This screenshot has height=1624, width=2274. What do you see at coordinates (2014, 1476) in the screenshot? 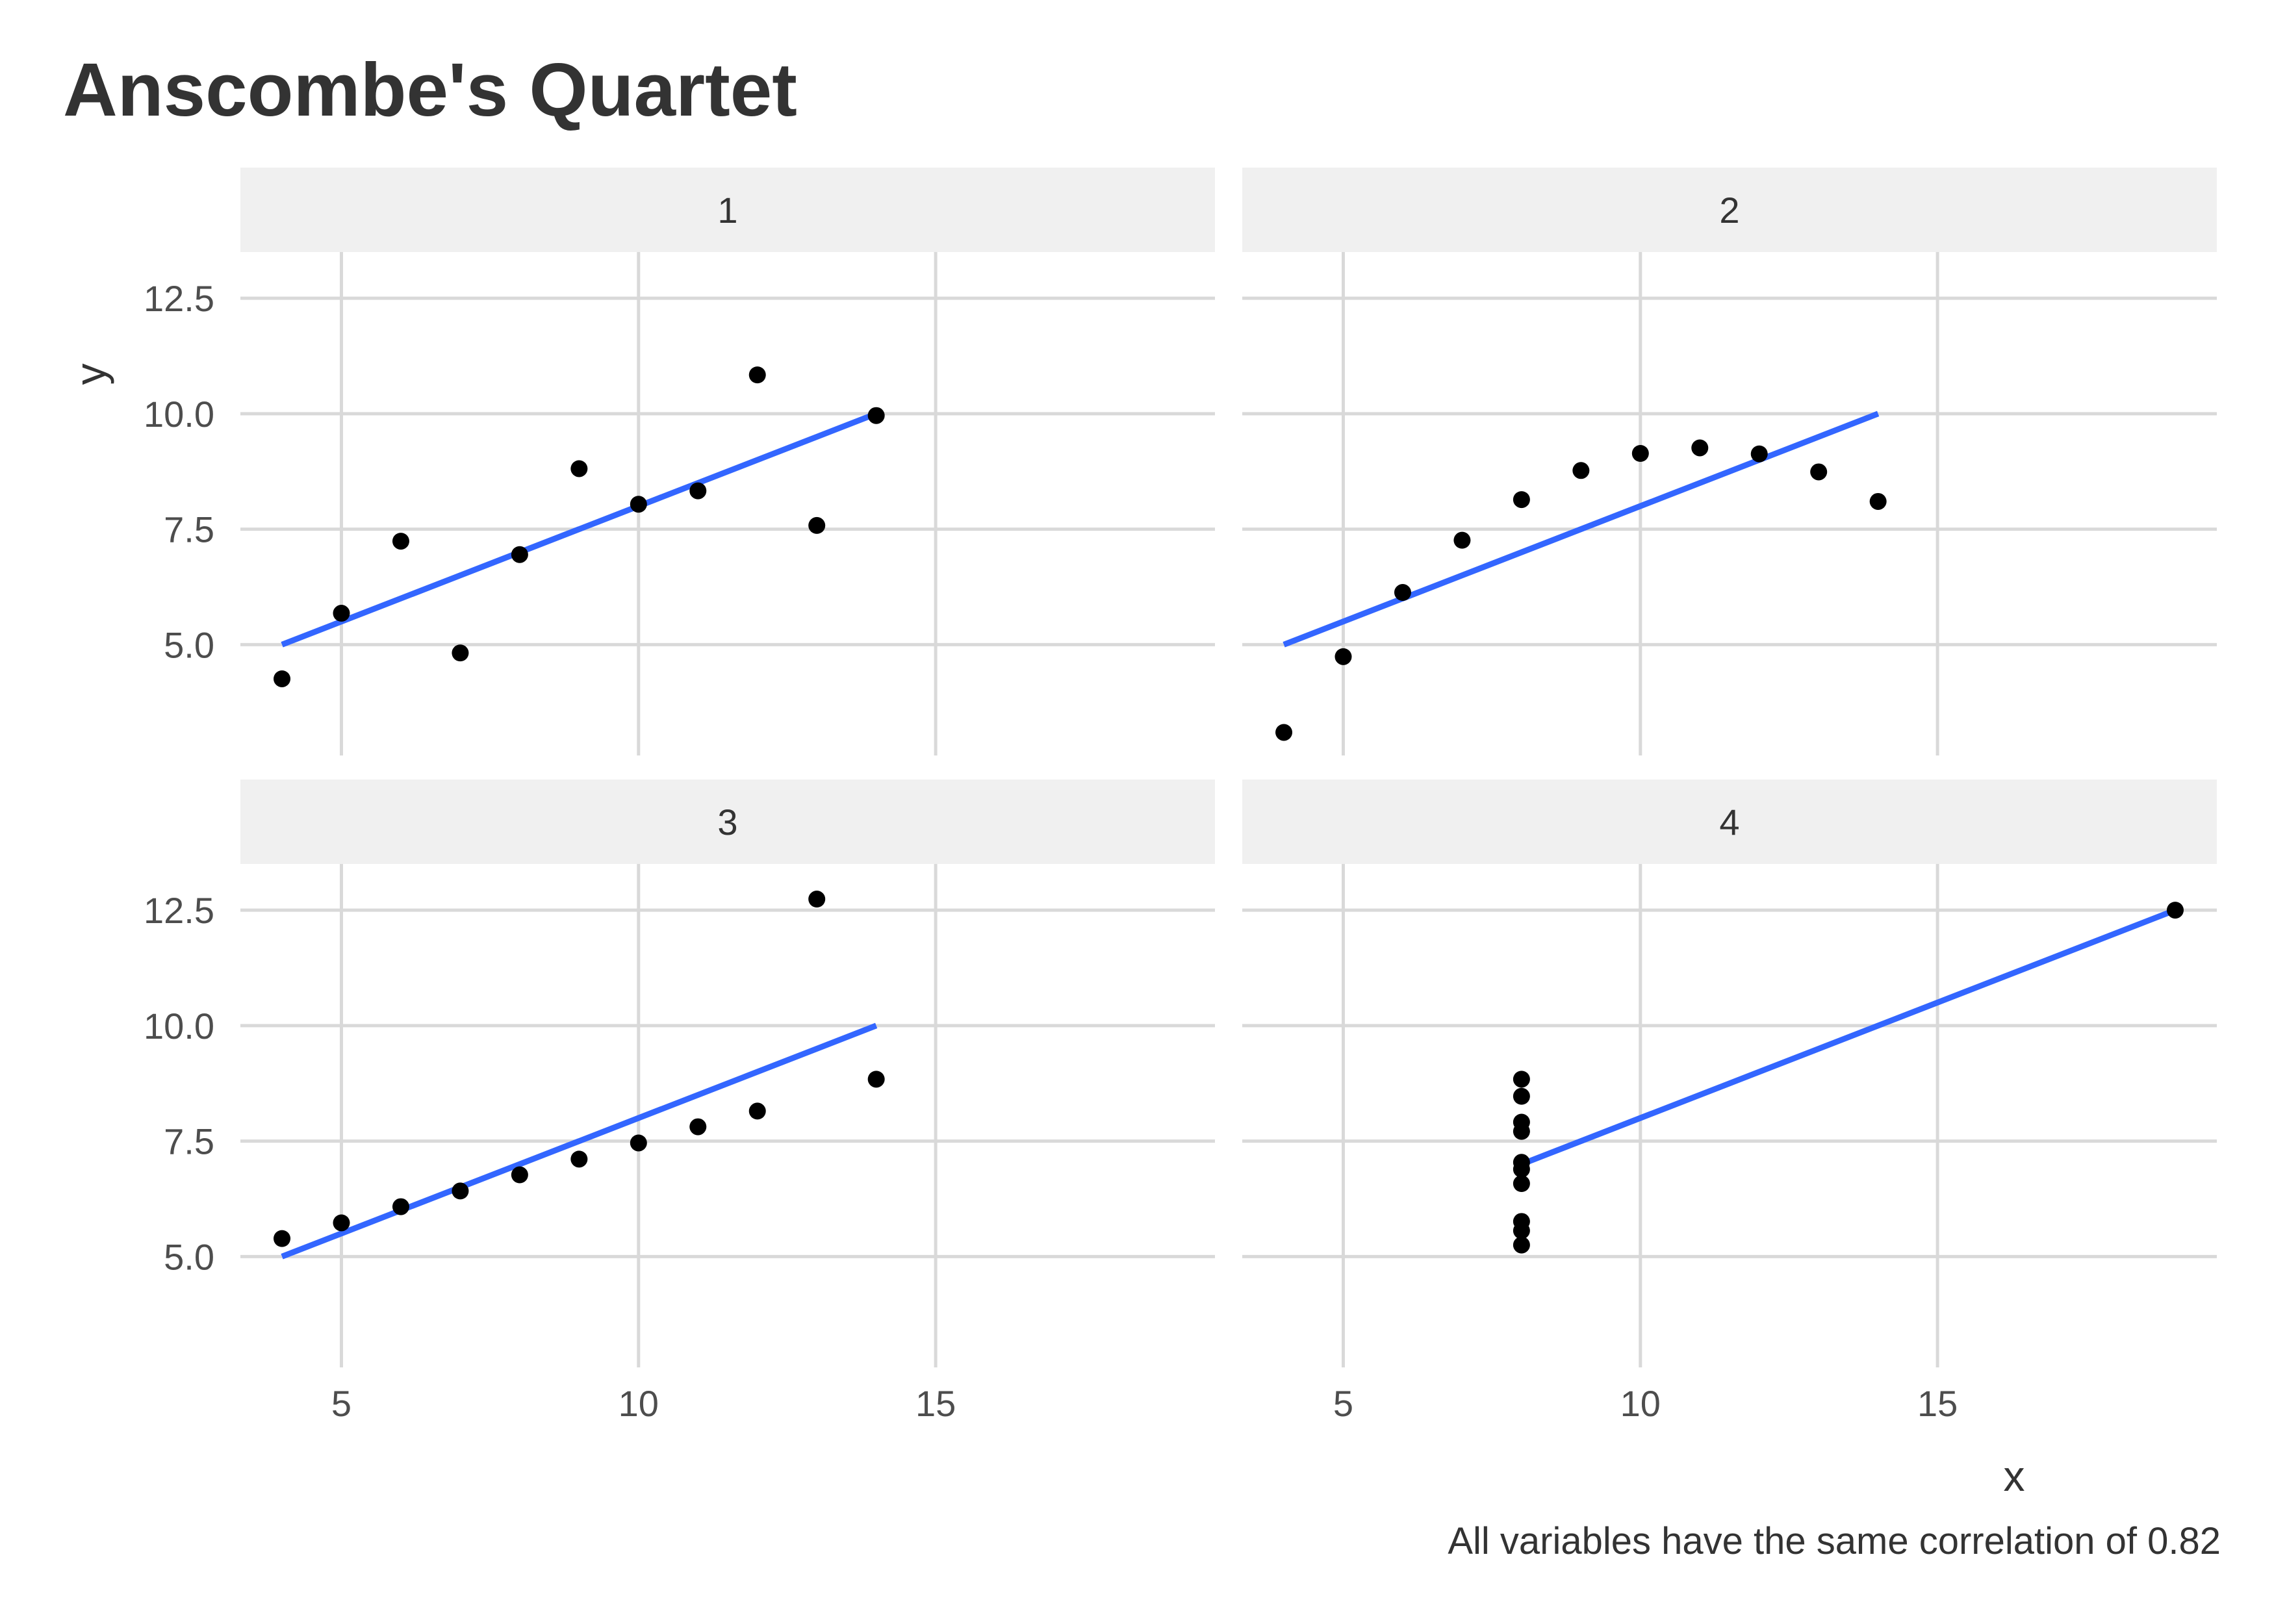
I see `x-axis-title: x` at bounding box center [2014, 1476].